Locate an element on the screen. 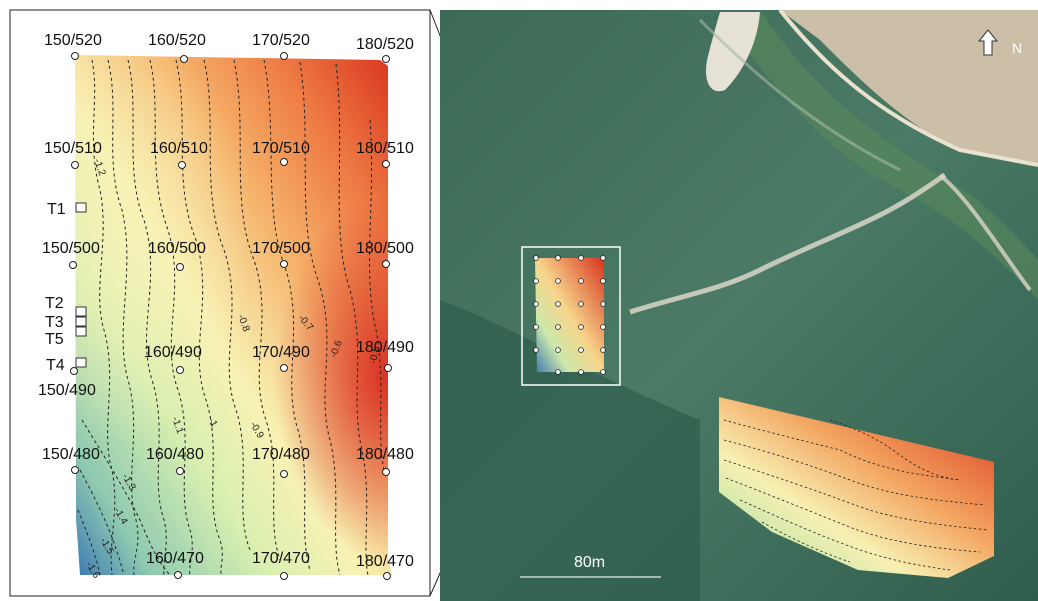 This screenshot has width=1038, height=601. small-survey-points is located at coordinates (569, 315).